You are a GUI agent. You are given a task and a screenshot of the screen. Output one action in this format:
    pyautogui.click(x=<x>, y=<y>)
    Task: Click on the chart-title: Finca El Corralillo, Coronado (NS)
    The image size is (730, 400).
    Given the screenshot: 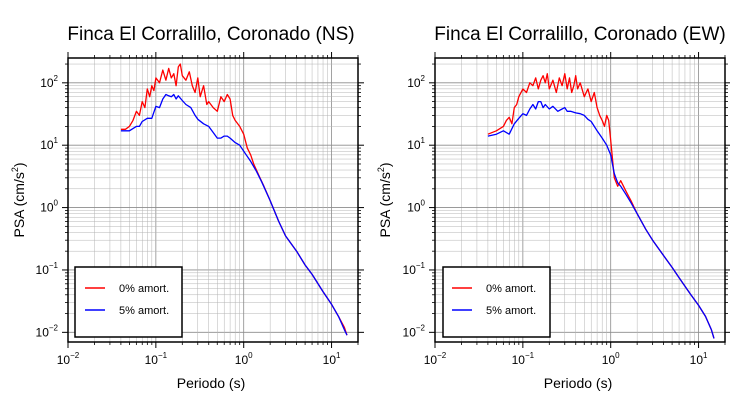 What is the action you would take?
    pyautogui.click(x=210, y=34)
    